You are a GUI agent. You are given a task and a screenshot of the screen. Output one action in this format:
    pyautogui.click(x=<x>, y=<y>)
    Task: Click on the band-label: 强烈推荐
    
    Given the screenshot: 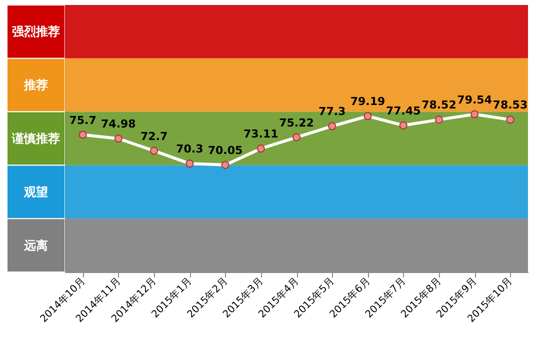 What is the action you would take?
    pyautogui.click(x=36, y=31)
    